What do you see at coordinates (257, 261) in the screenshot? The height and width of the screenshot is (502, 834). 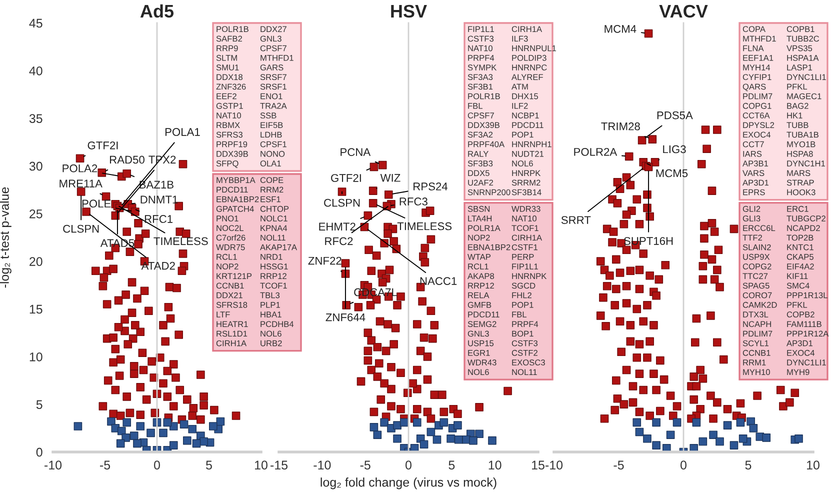 I see `text: MYBBP1A COPE PDCD11 RRM2 EBNA1BP2 ESF1 GPATCH4 CHTOP PNO1 NOLC1 NOC2L KPNA4 C7orf26 NOL11 WDR75 AKAP17A RCL1 NRD1 NOP2 HSSG1 KRT121P RRP12 CCNB1 TCOF1 DDX21 TBL3 SFRS18 PLP1 LTF HBA1 HEATR1 PCDHB4 RSL1D1 NOL6 CIRH1A URB2` at bounding box center [257, 261].